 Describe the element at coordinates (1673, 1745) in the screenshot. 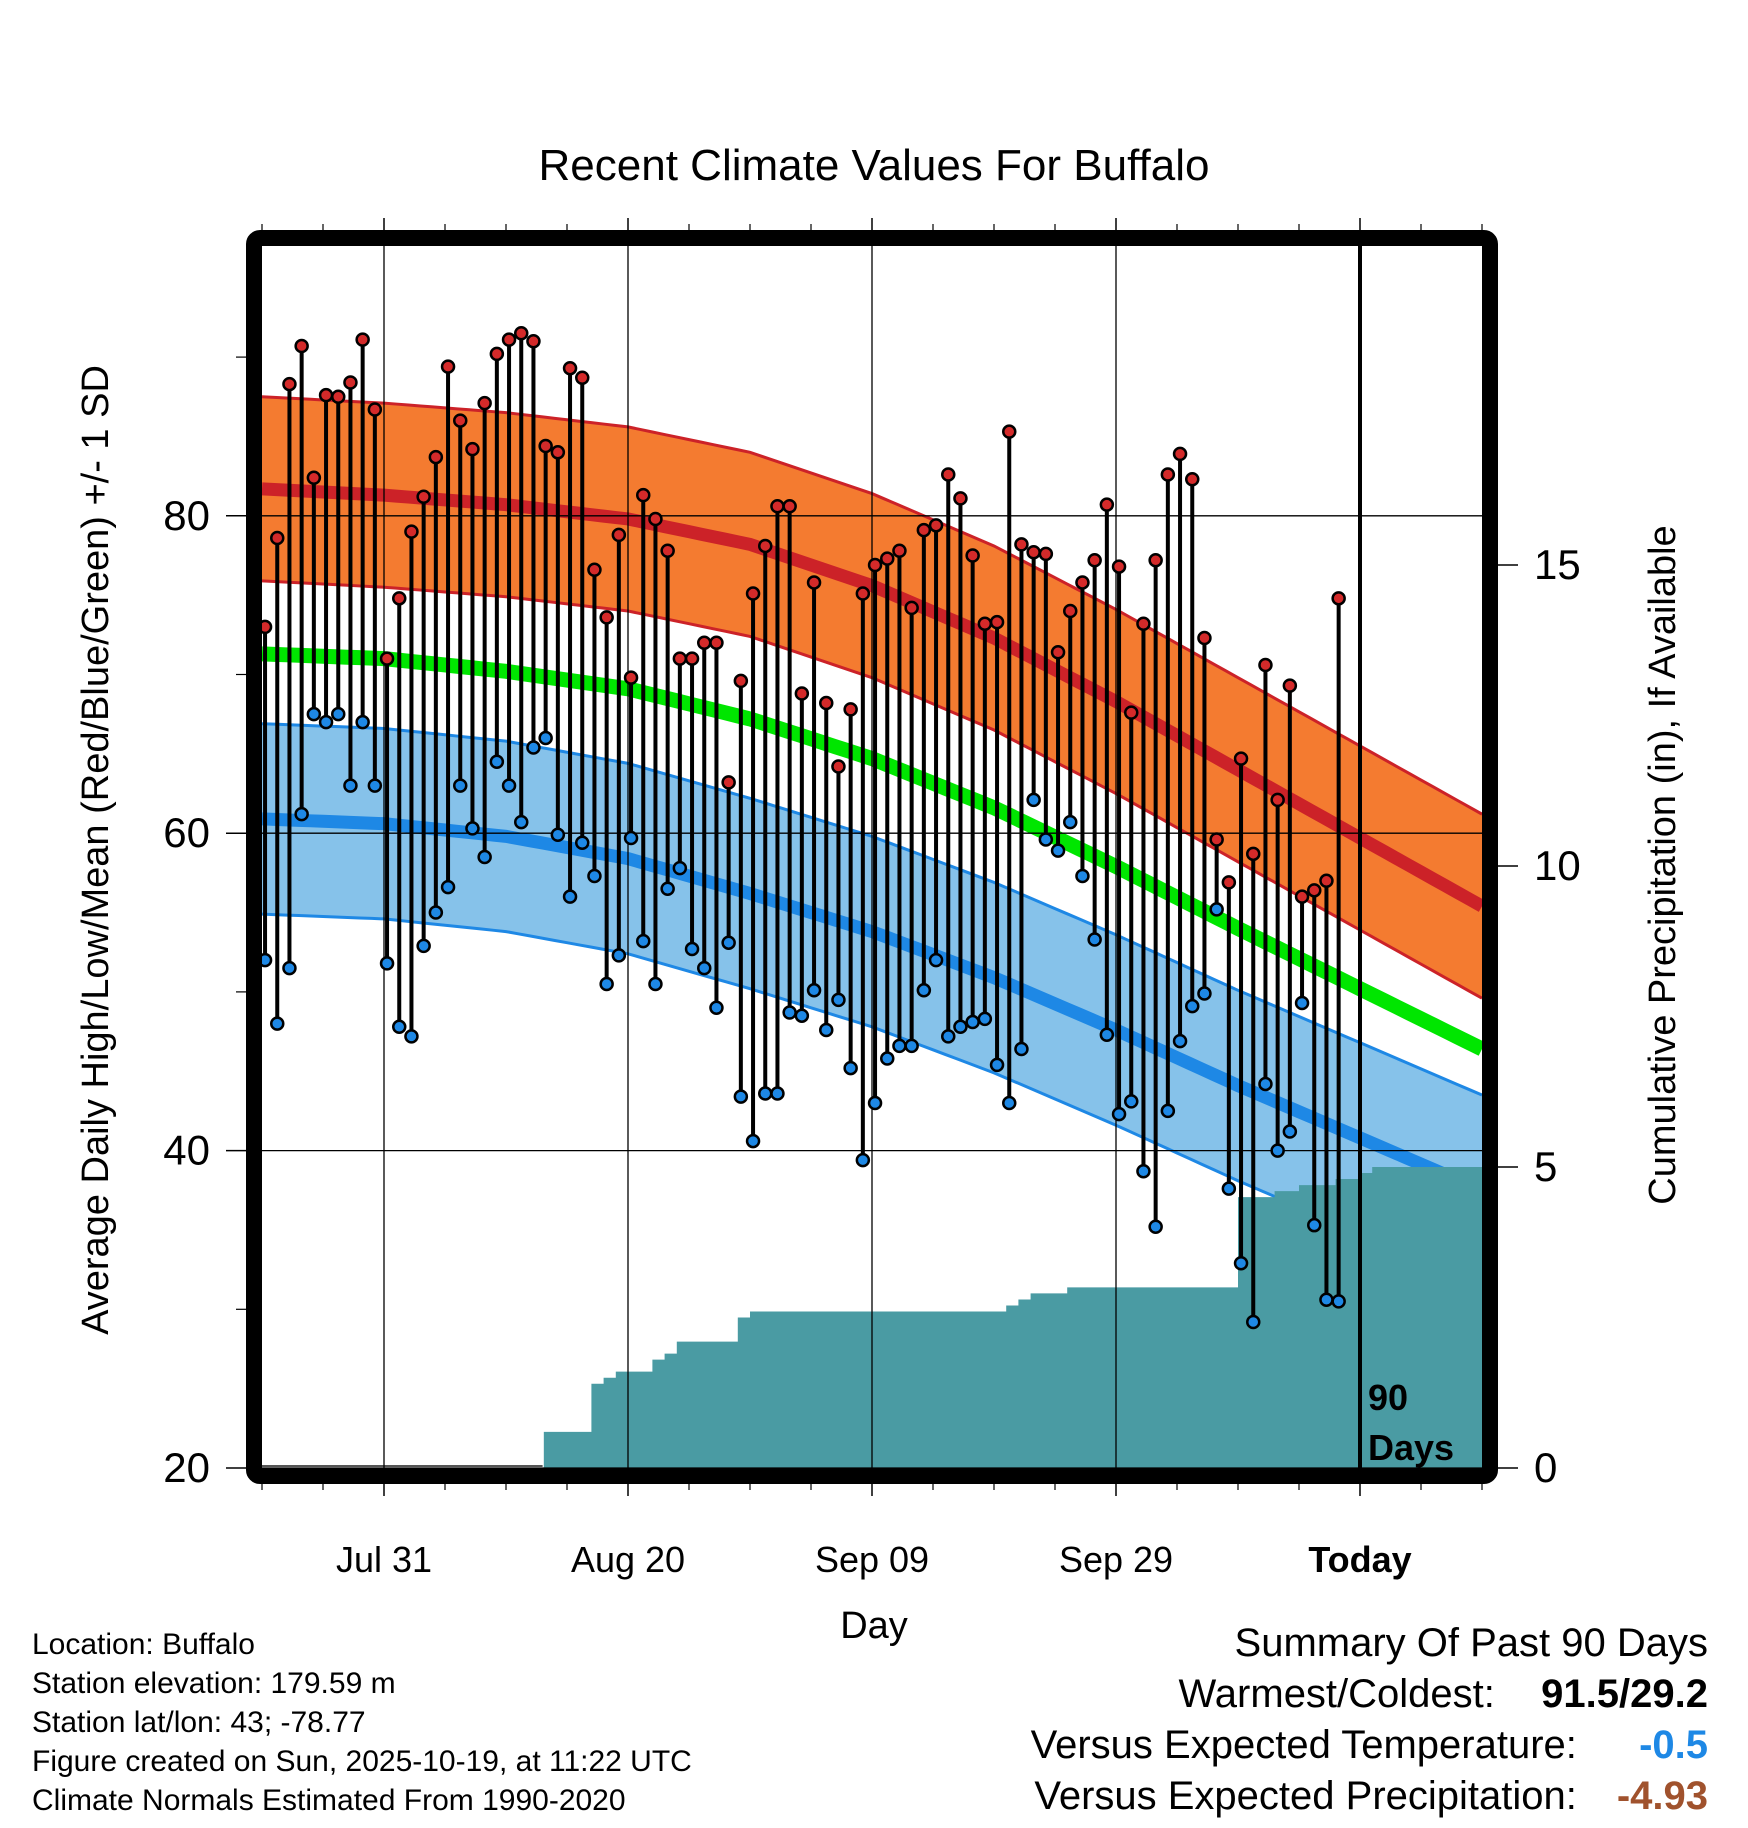

I see `temp-value: -0.5` at that location.